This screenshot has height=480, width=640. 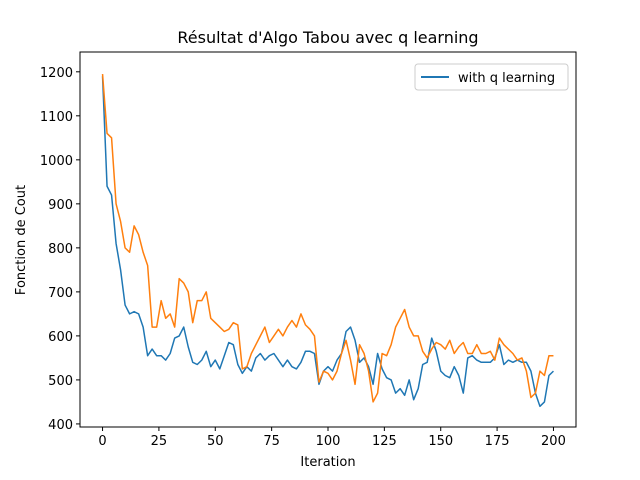 What do you see at coordinates (60, 293) in the screenshot?
I see `y-tick-label: 700` at bounding box center [60, 293].